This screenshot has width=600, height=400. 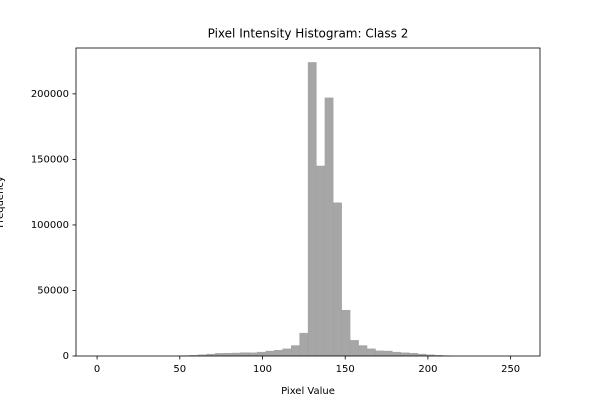 What do you see at coordinates (510, 369) in the screenshot?
I see `x-tick-label: 250` at bounding box center [510, 369].